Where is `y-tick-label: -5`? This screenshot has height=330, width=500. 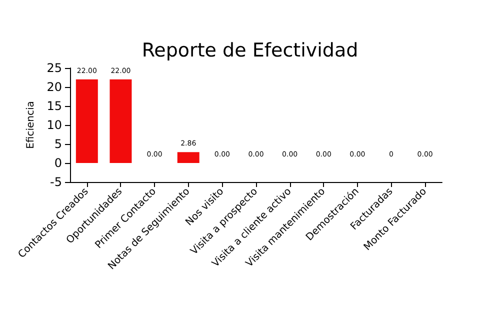 y-tick-label: -5 is located at coordinates (56, 182).